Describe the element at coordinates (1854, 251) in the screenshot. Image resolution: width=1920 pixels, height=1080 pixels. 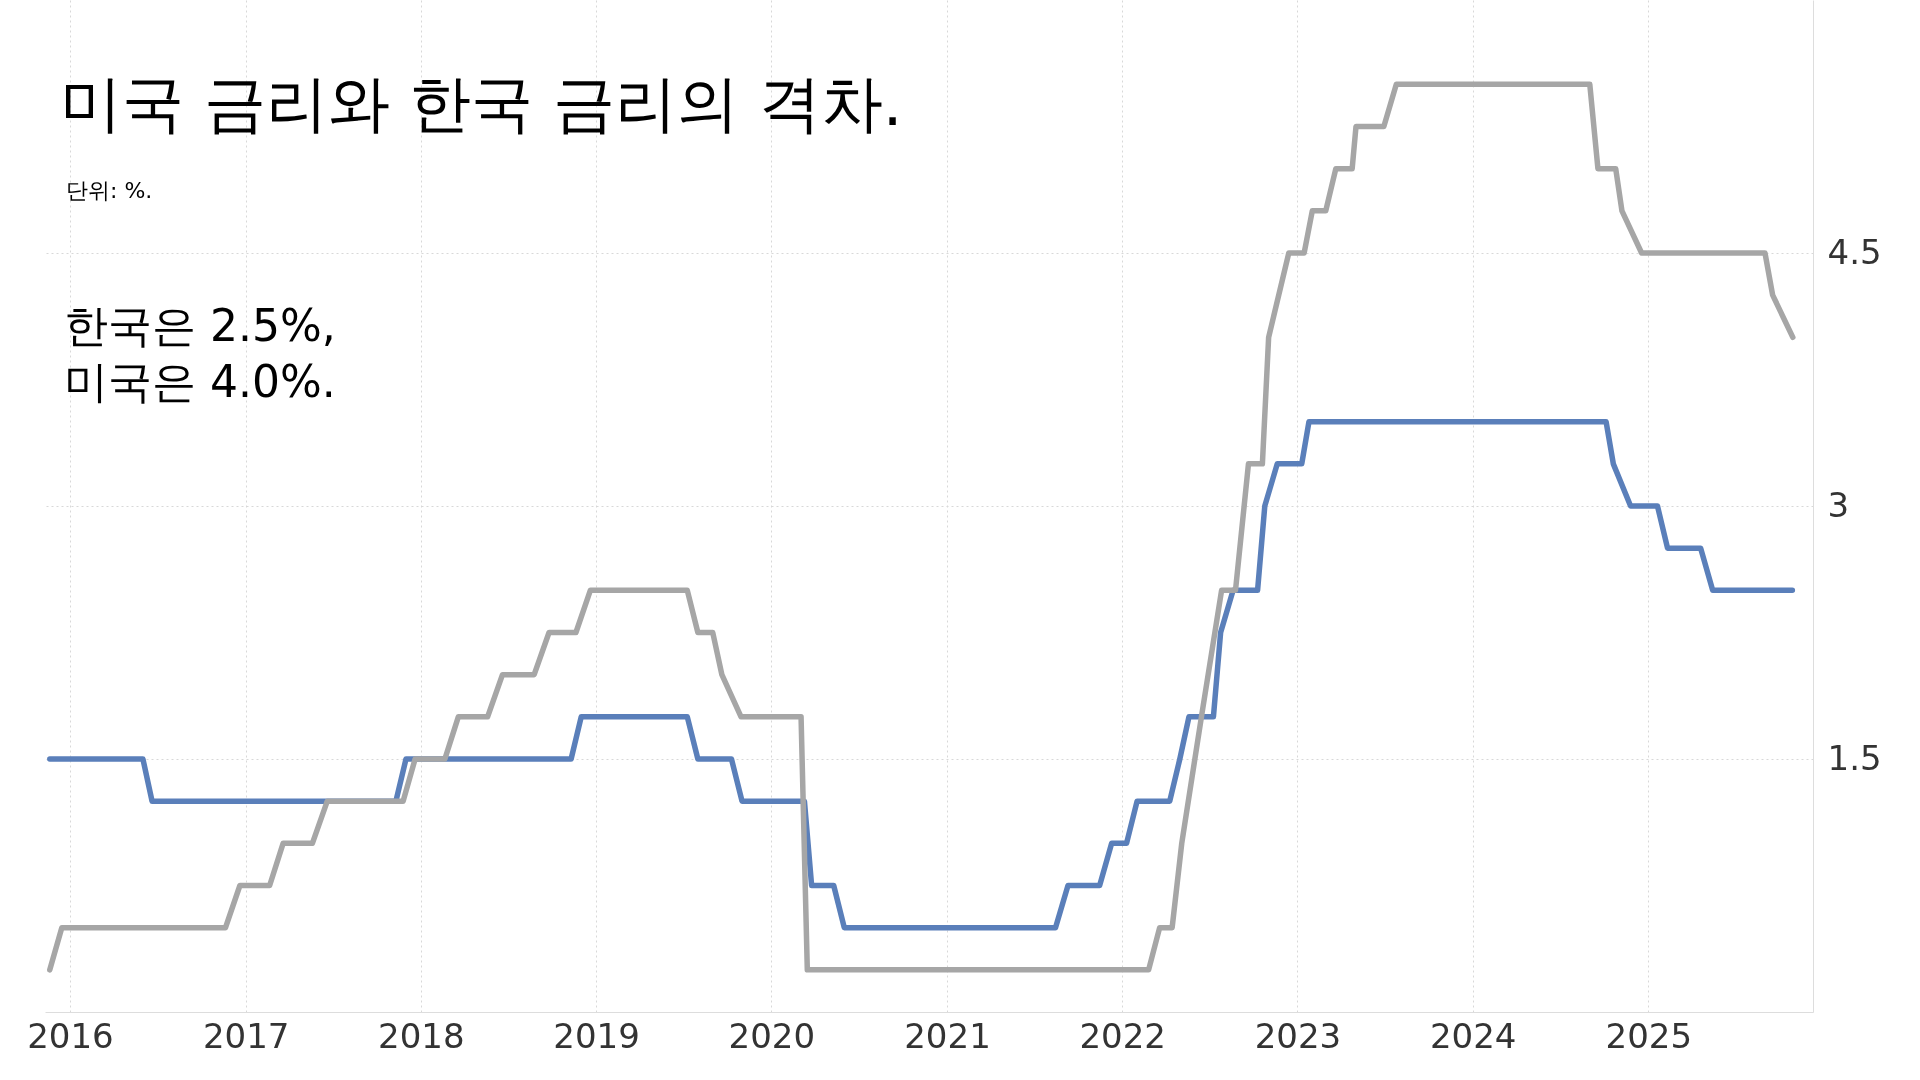
I see `y-tick-label: 4.5` at that location.